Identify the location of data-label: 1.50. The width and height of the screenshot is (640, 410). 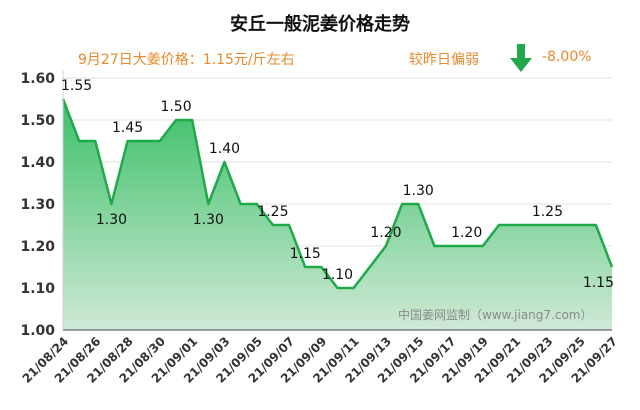
(175, 107).